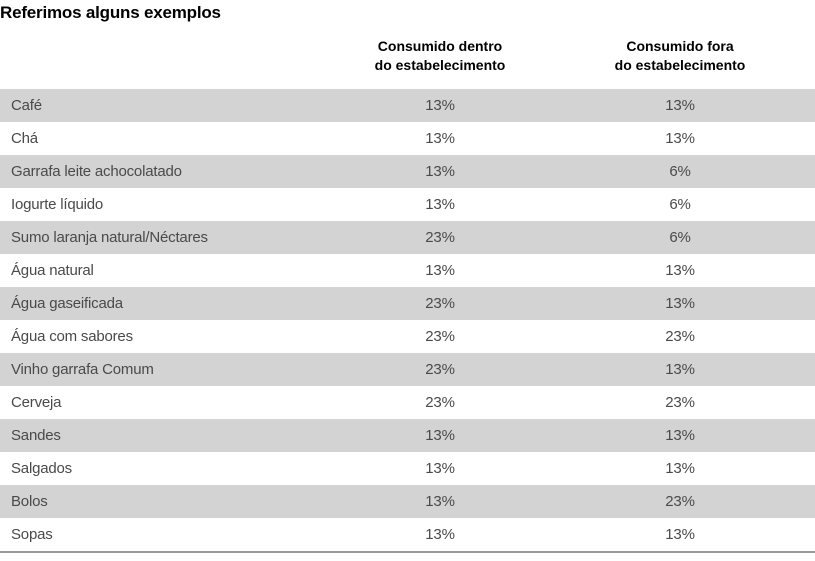 This screenshot has width=815, height=561. What do you see at coordinates (72, 336) in the screenshot?
I see `item-label-cell: Água com sabores` at bounding box center [72, 336].